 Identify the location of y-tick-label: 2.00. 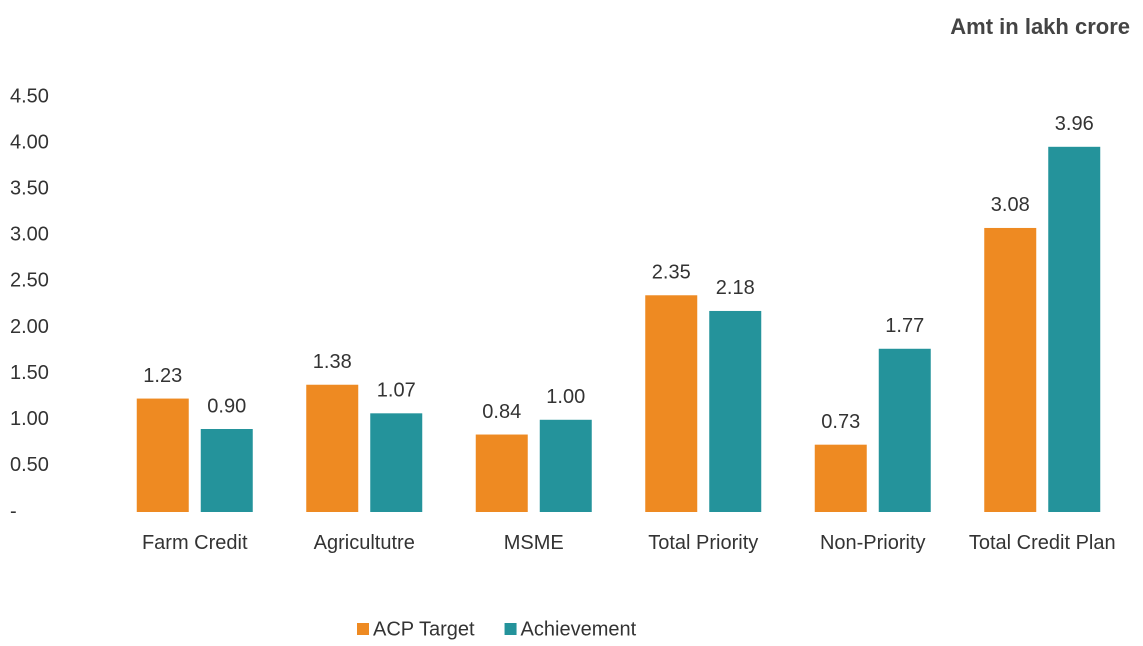
(29, 327).